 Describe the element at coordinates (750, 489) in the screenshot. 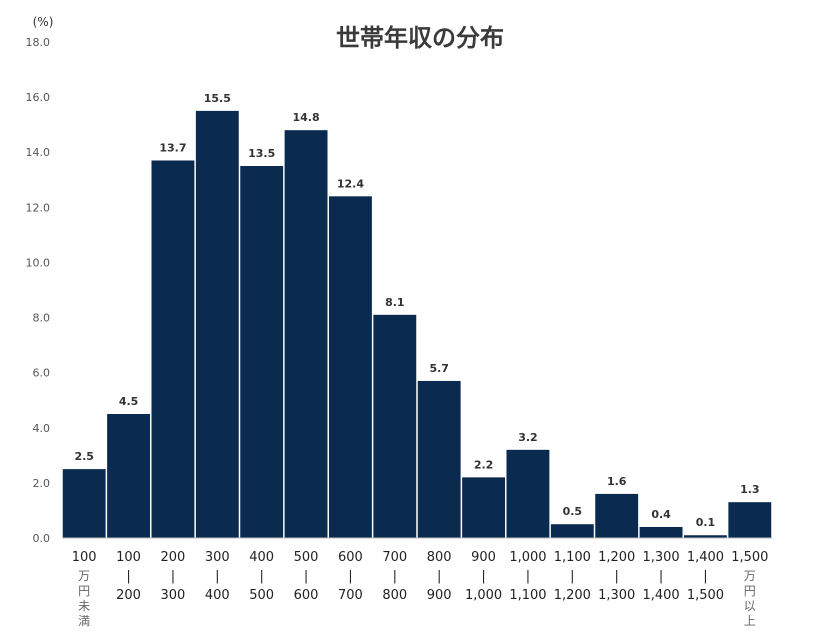

I see `bar-value-label: 1.3` at that location.